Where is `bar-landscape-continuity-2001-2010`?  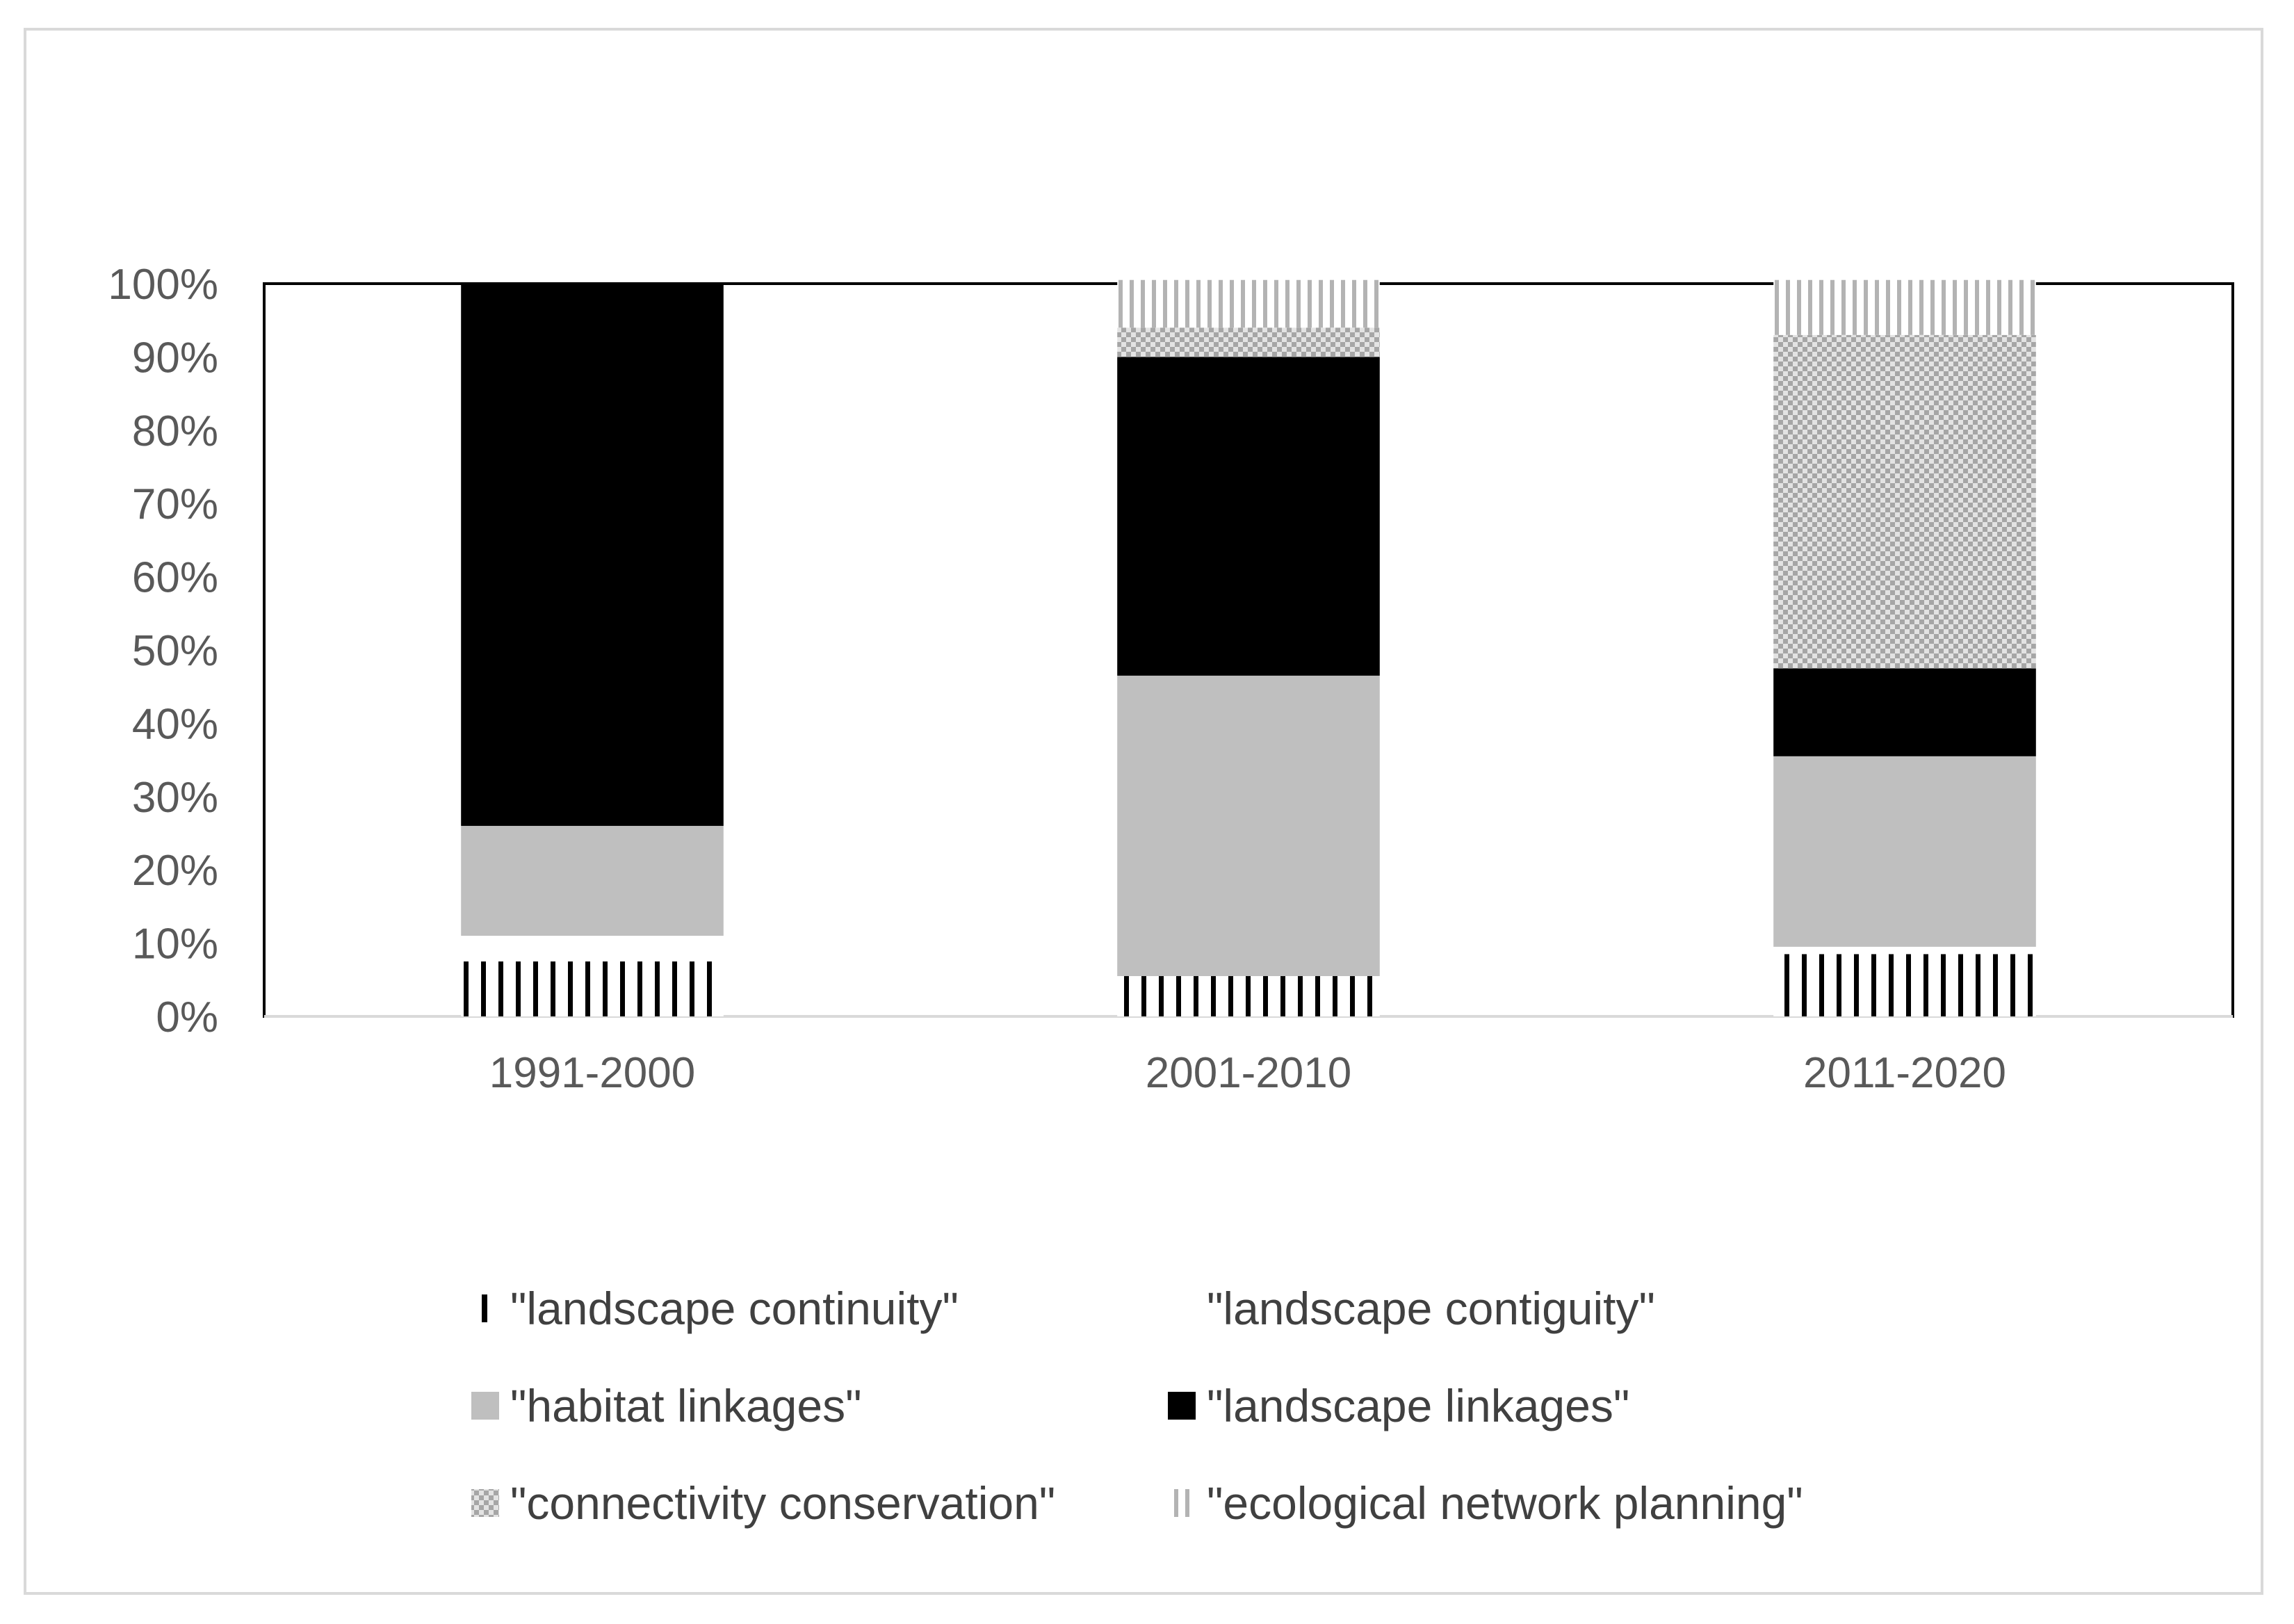
bar-landscape-continuity-2001-2010 is located at coordinates (1249, 996).